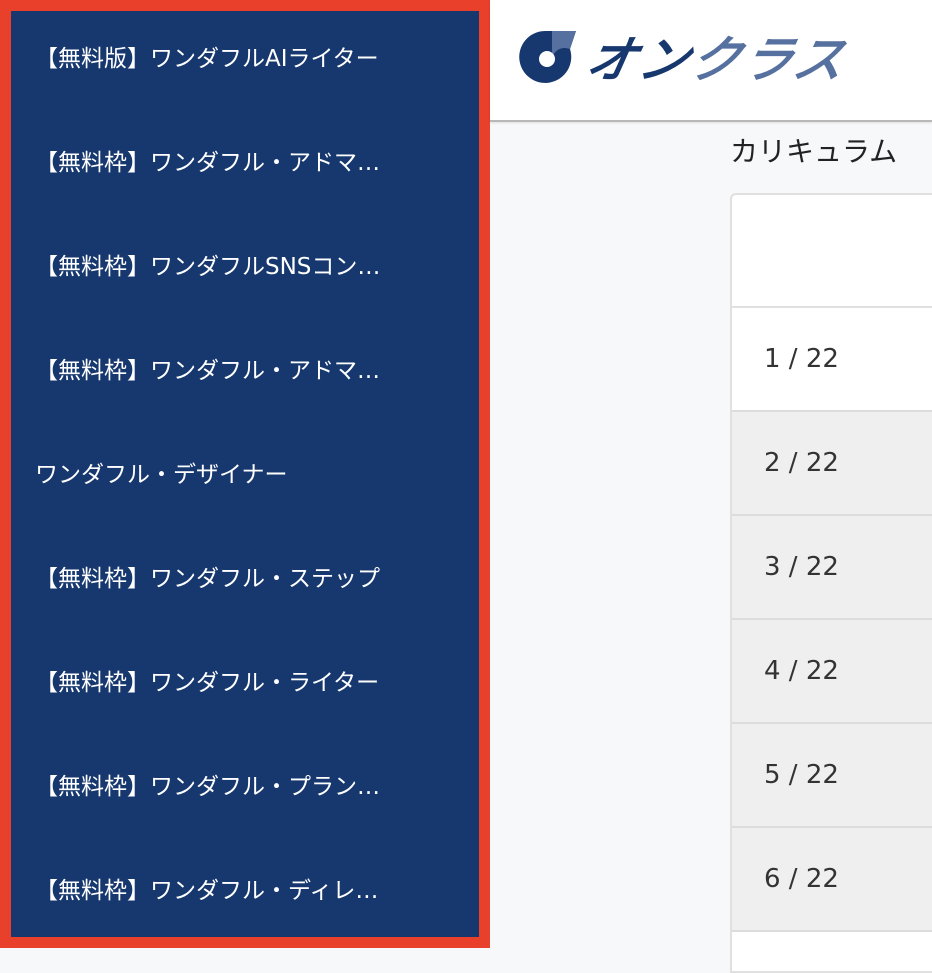 The height and width of the screenshot is (973, 932). I want to click on section-title: カリキュラム, so click(814, 151).